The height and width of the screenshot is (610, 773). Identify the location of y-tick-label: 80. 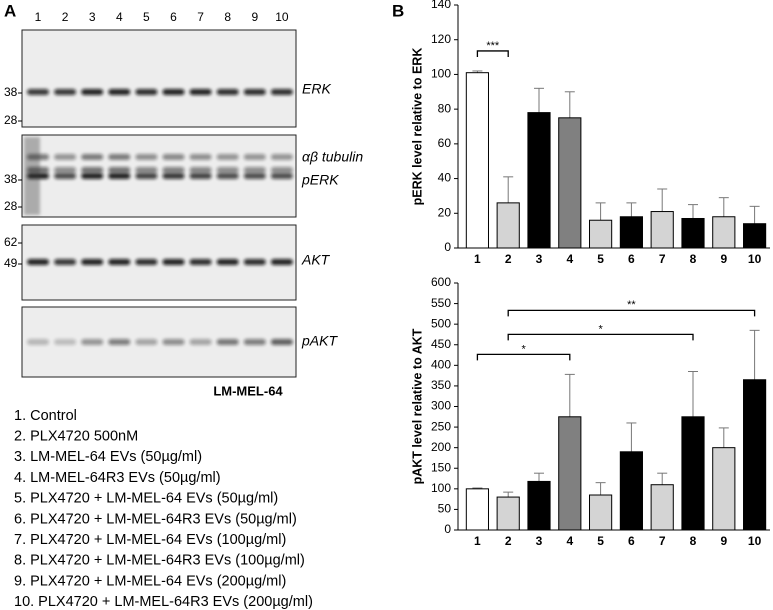
(445, 108).